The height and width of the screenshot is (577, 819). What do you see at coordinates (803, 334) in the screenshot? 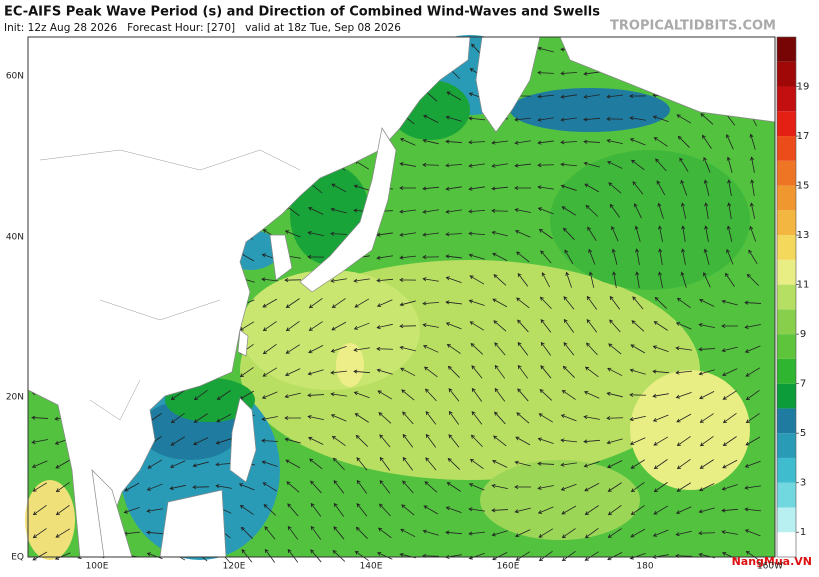
I see `colorbar-label: 9` at bounding box center [803, 334].